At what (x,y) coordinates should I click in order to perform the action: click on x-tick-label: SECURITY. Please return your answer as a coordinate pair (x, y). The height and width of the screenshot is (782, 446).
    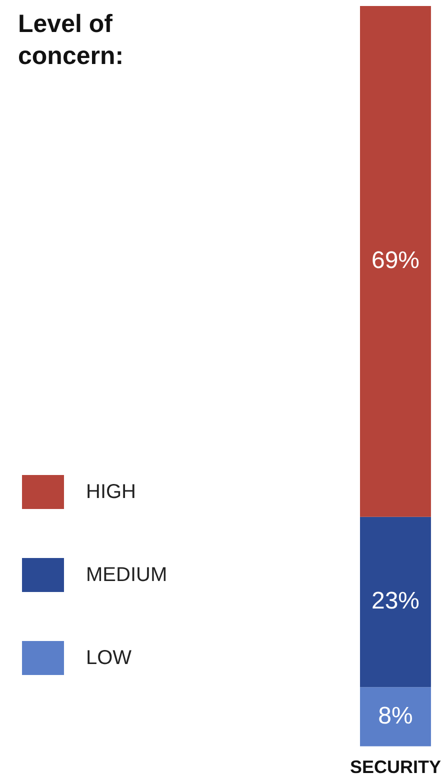
    Looking at the image, I should click on (395, 767).